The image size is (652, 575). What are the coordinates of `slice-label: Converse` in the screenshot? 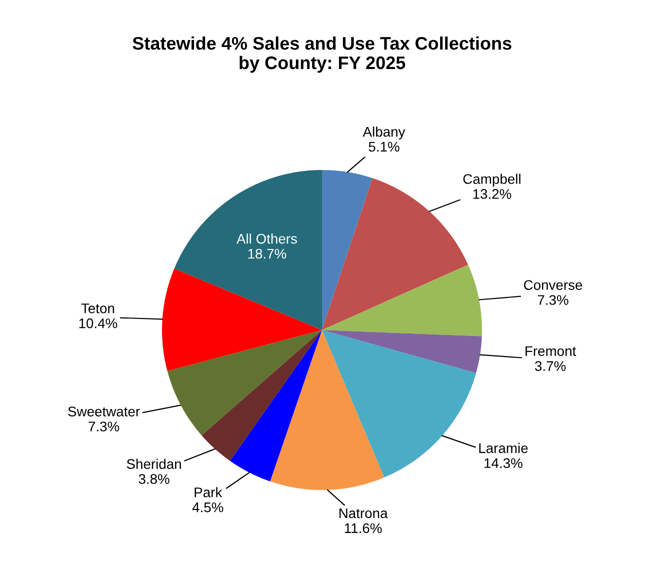 It's located at (553, 285).